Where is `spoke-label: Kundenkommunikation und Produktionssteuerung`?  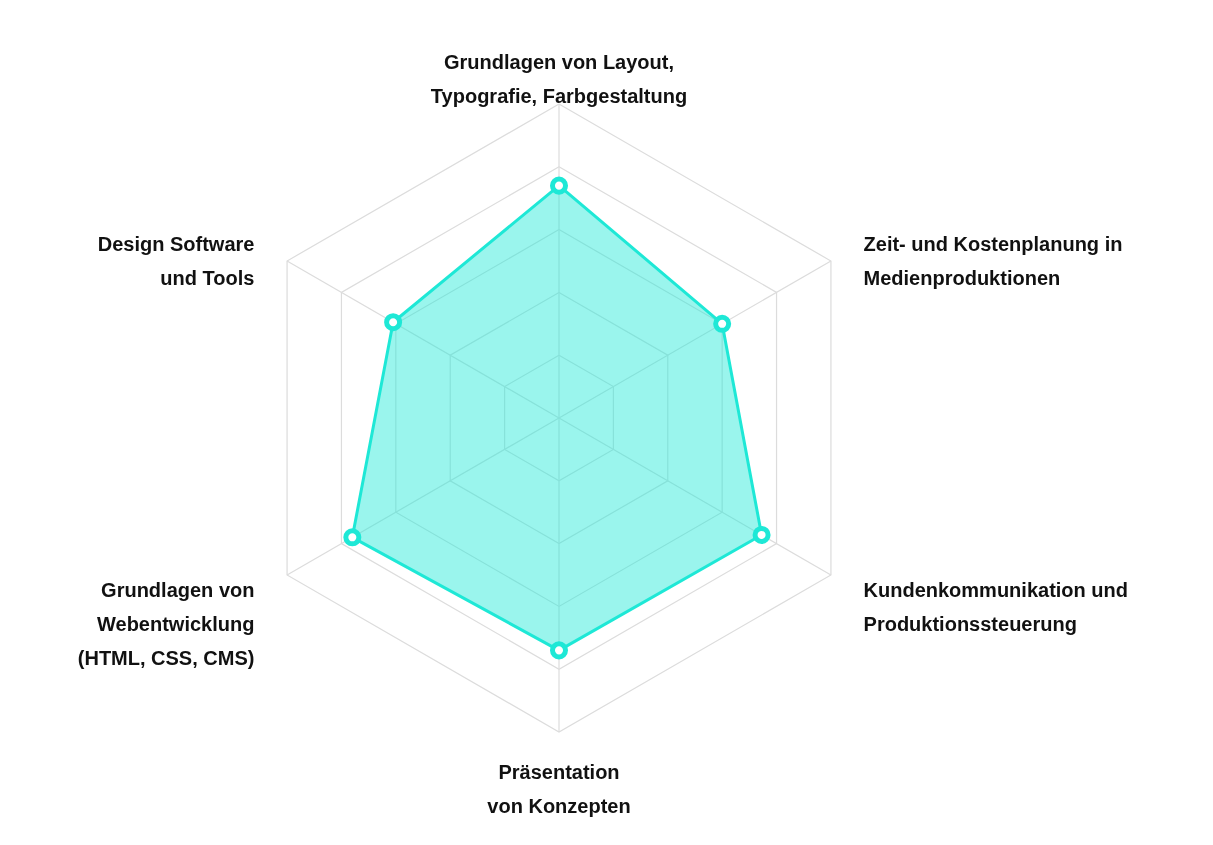 spoke-label: Kundenkommunikation und Produktionssteuerung is located at coordinates (995, 606).